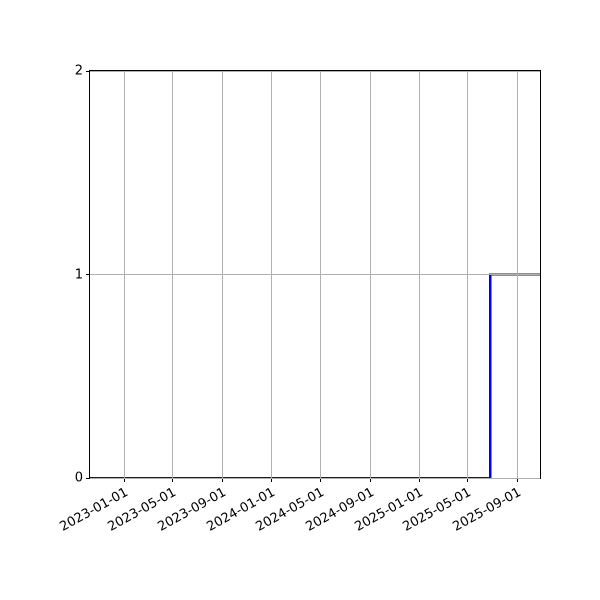 Image resolution: width=600 pixels, height=600 pixels. I want to click on y-tick-label: 1, so click(78, 274).